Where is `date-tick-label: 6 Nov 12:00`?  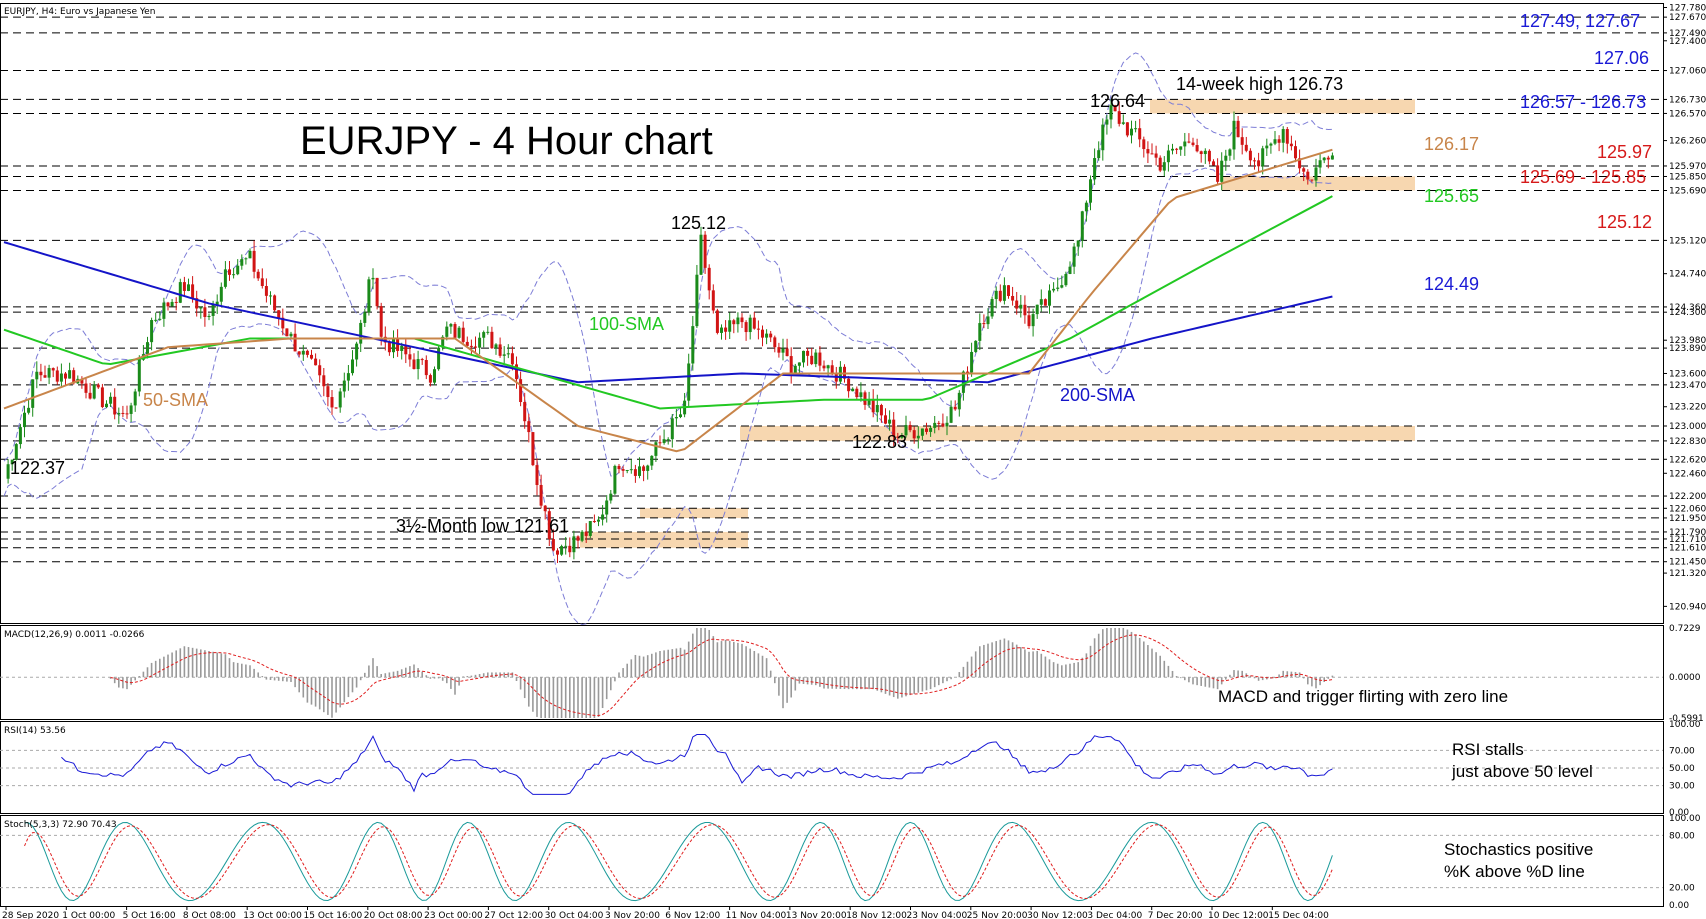 date-tick-label: 6 Nov 12:00 is located at coordinates (692, 915).